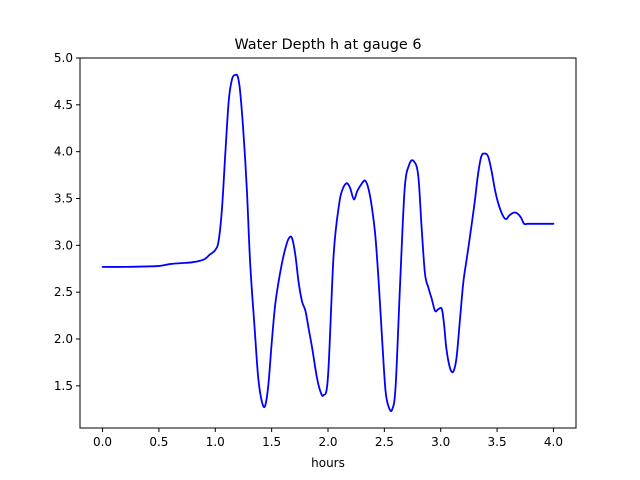  Describe the element at coordinates (384, 442) in the screenshot. I see `x-tick-label: 2.5` at that location.